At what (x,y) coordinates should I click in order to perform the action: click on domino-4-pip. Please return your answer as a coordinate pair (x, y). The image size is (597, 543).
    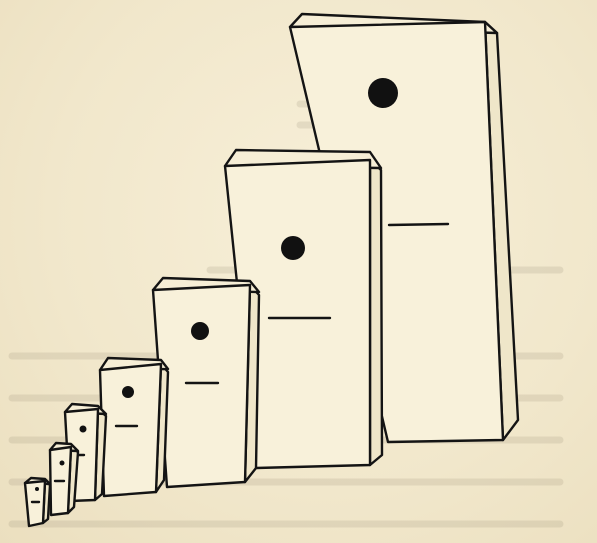
    Looking at the image, I should click on (83, 429).